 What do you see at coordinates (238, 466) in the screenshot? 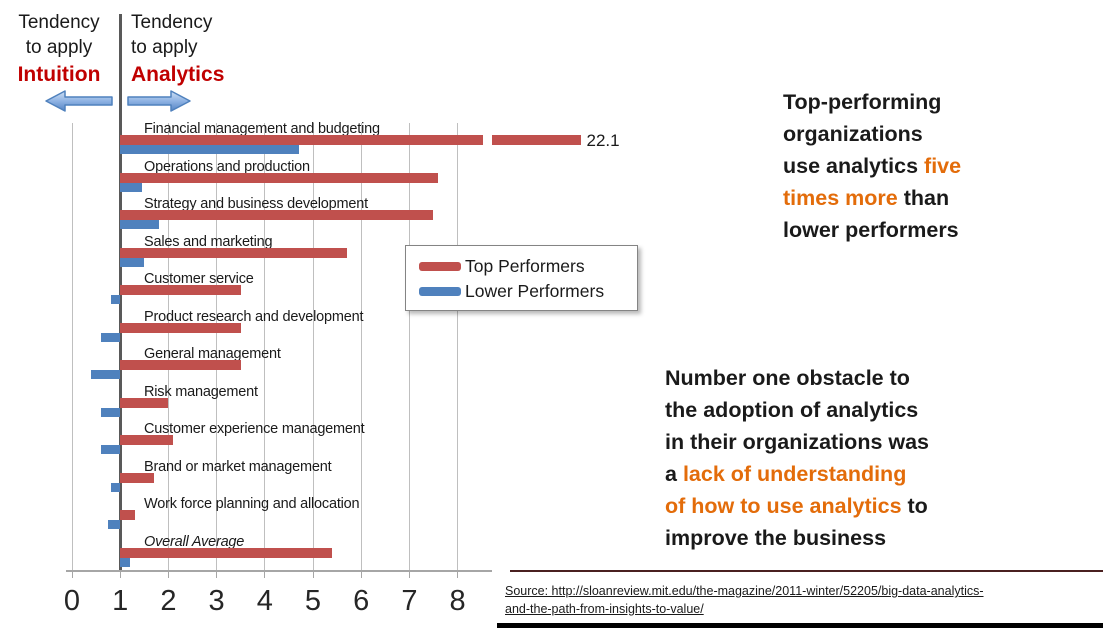
I see `category-label: Brand or market management` at bounding box center [238, 466].